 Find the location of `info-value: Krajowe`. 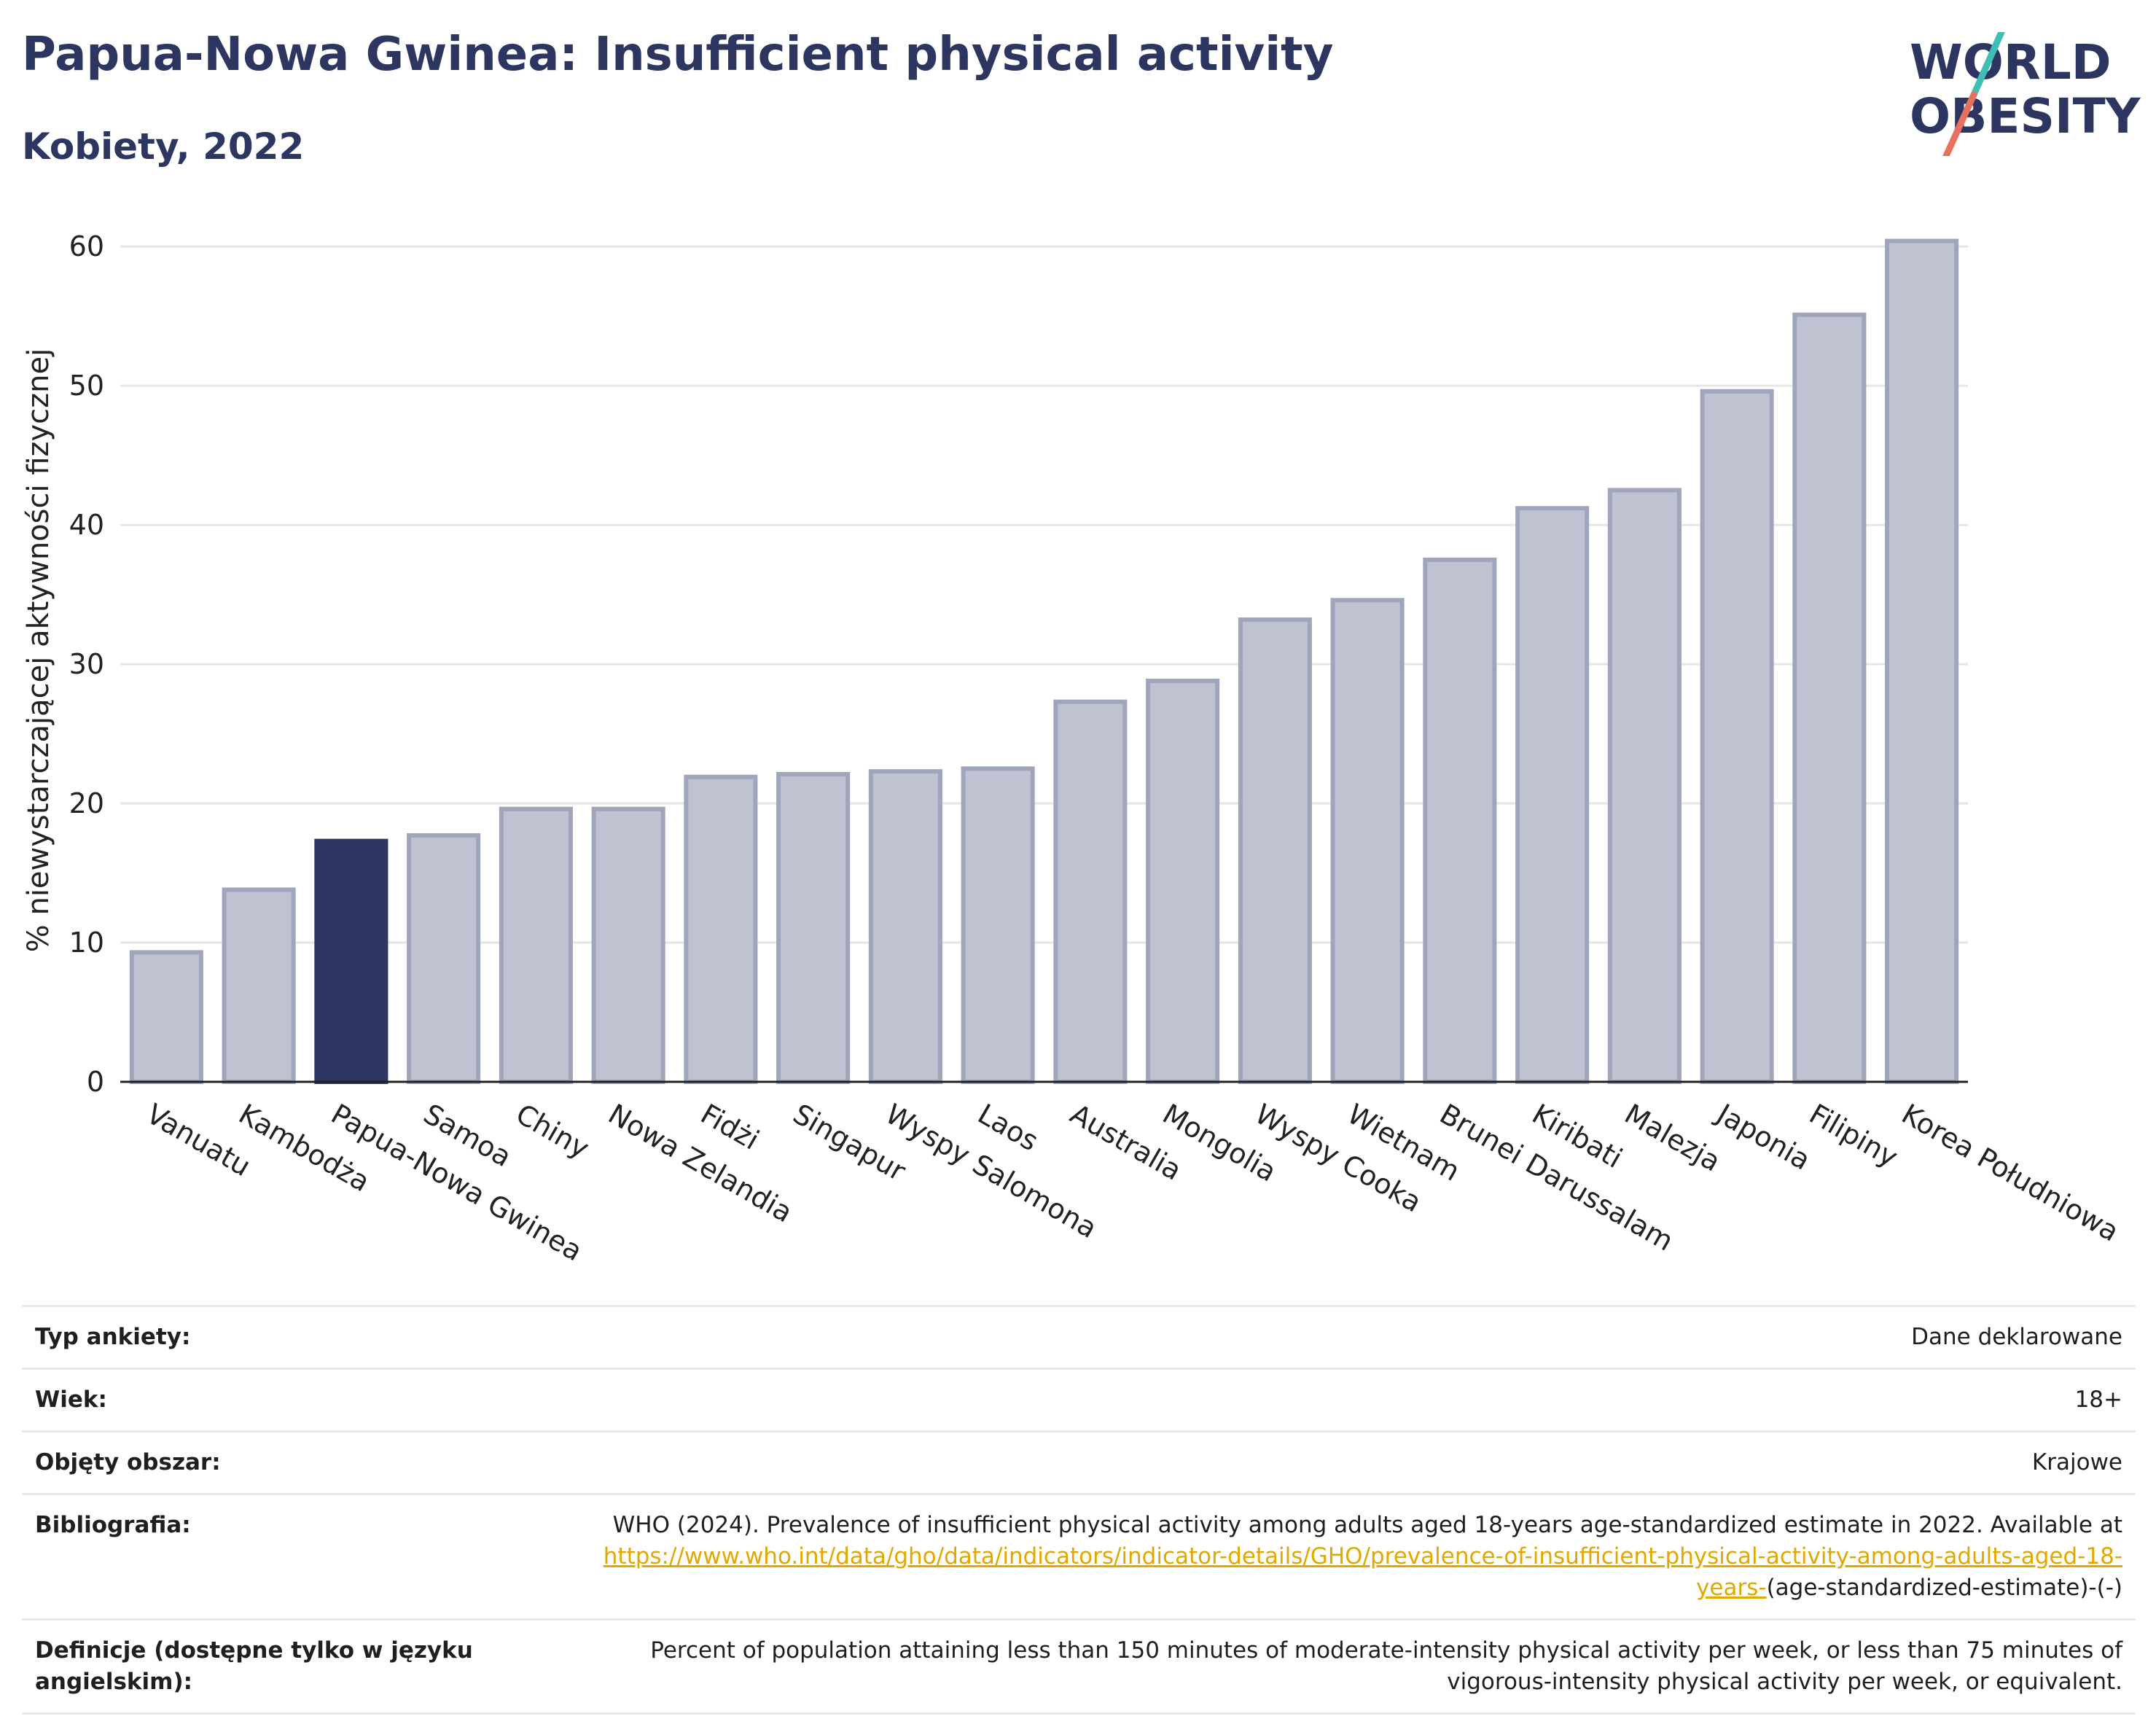

info-value: Krajowe is located at coordinates (2077, 1462).